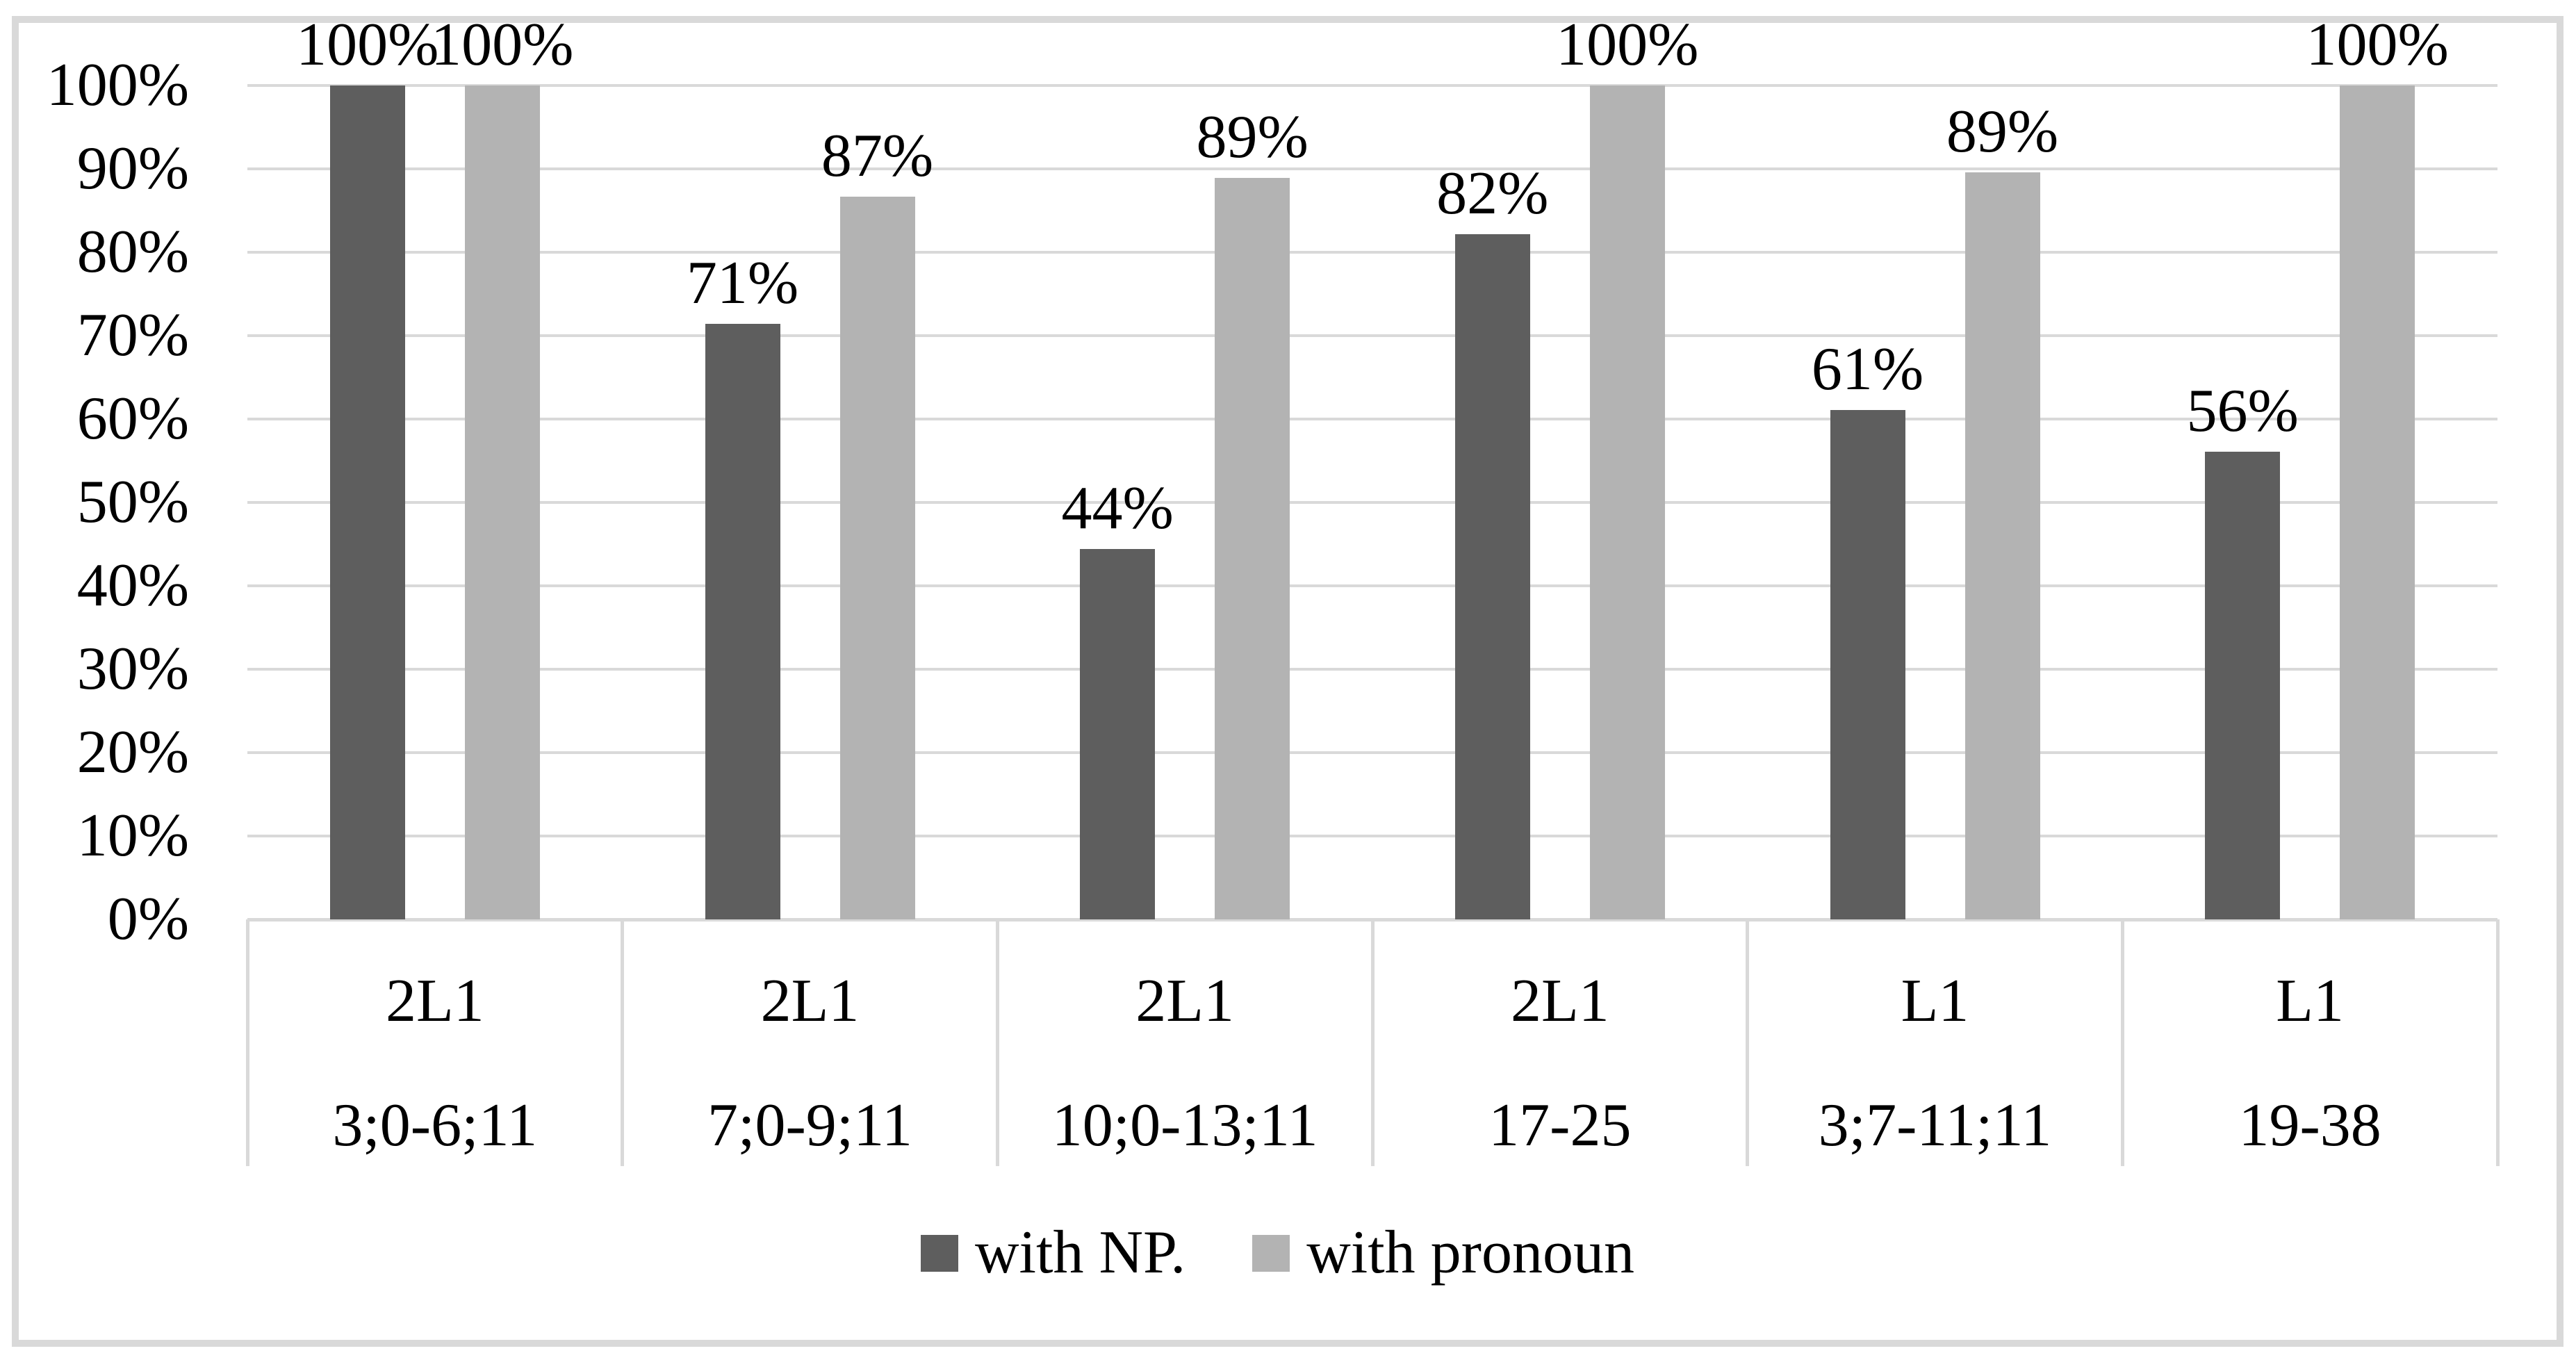 This screenshot has width=2576, height=1360. I want to click on legend-label: with pronoun, so click(1470, 1252).